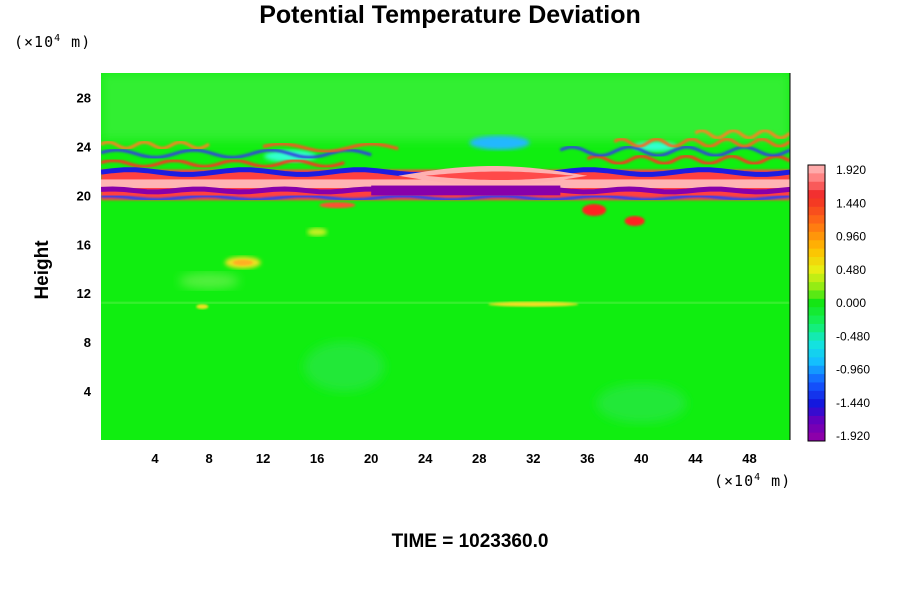 The width and height of the screenshot is (900, 600). What do you see at coordinates (853, 403) in the screenshot?
I see `colorbar-tick-label: -1.440` at bounding box center [853, 403].